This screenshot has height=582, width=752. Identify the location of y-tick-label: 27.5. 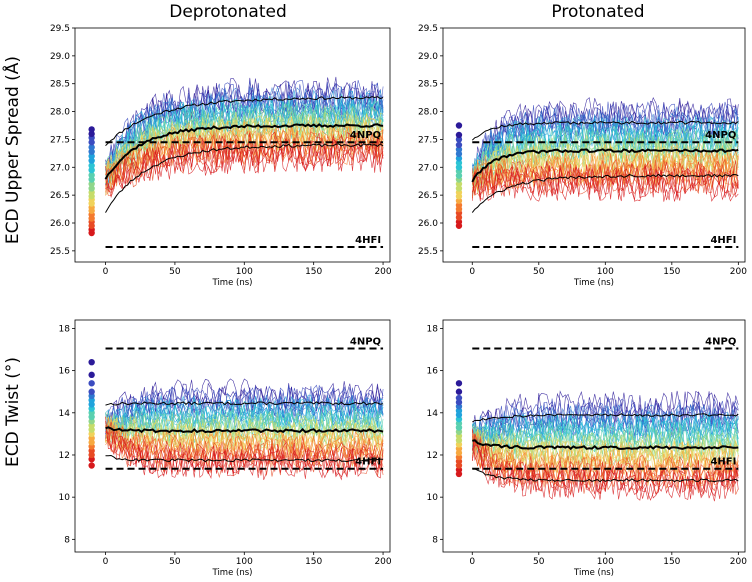
(60, 140).